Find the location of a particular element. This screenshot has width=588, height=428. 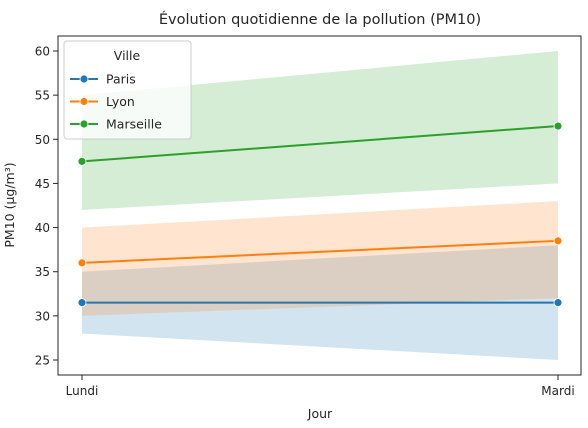

line-lyon is located at coordinates (320, 251).